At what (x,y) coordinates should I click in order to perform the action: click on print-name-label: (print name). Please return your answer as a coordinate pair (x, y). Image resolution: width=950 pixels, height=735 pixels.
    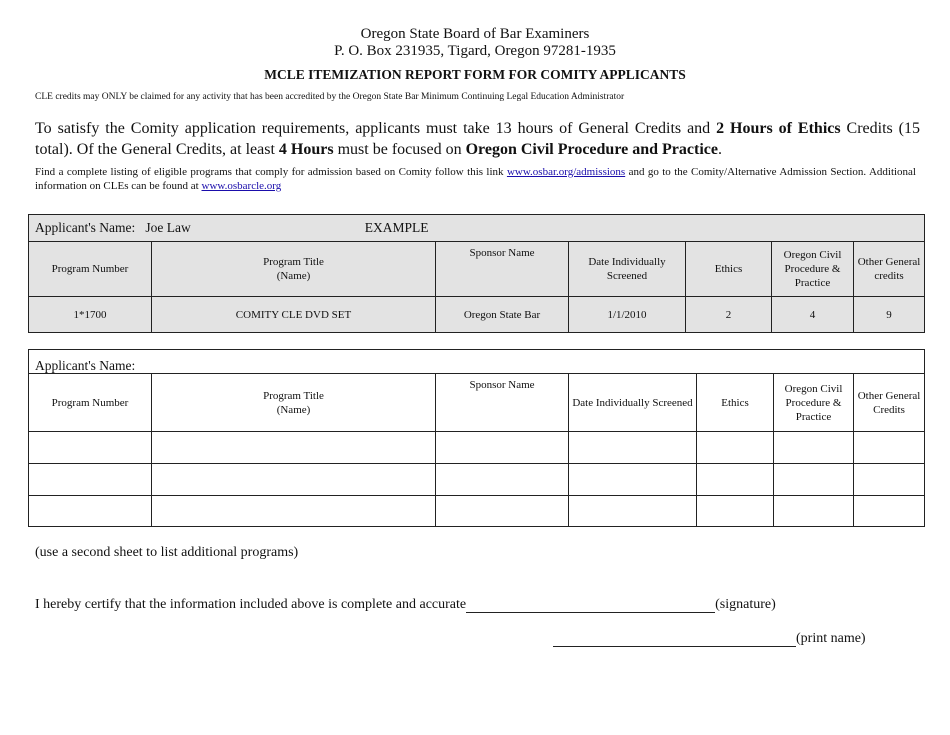
    Looking at the image, I should click on (831, 638).